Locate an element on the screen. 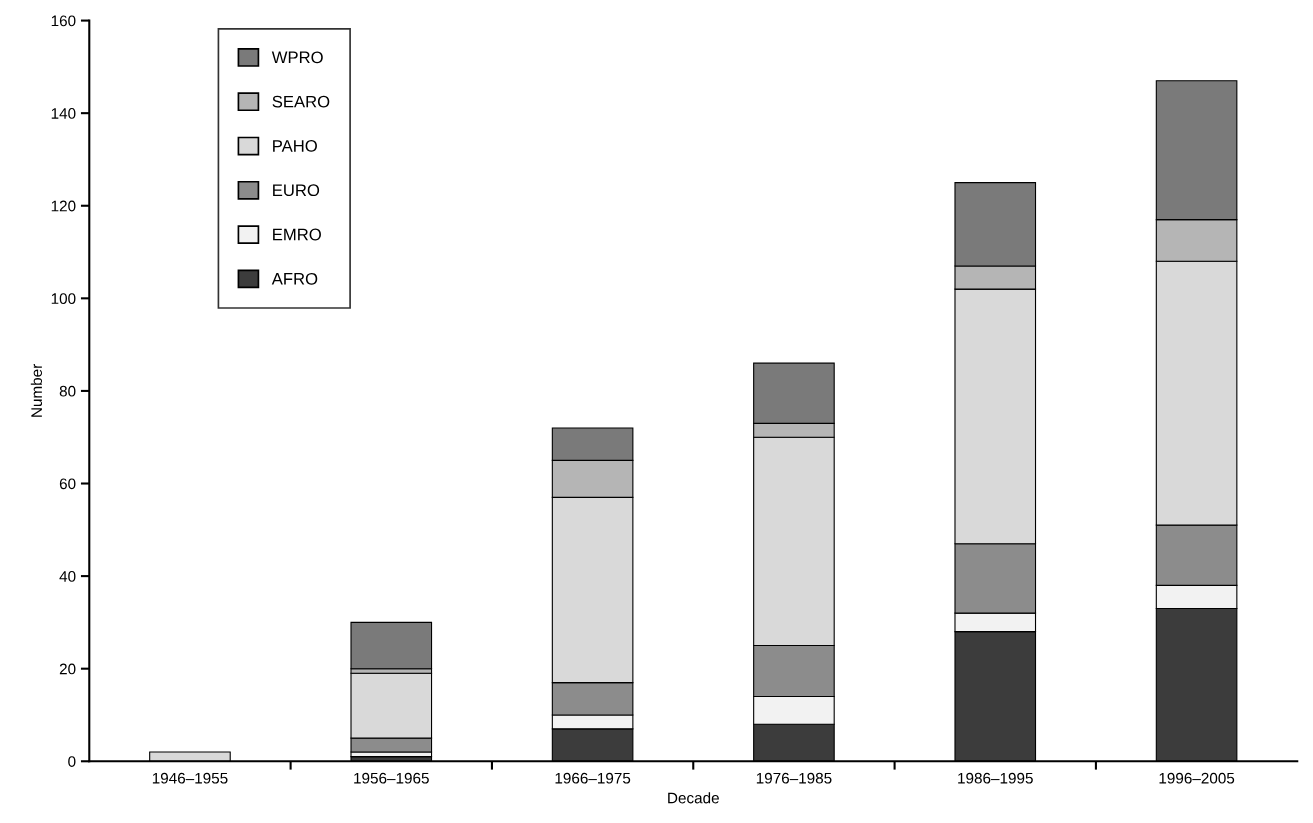 The image size is (1313, 823). legend-label: AFRO is located at coordinates (294, 278).